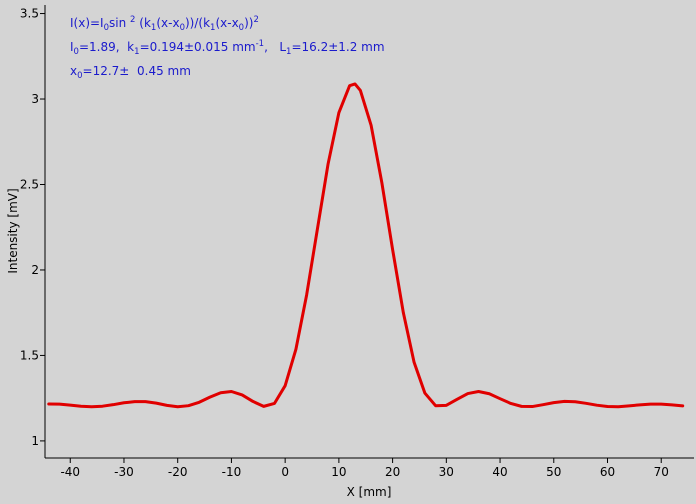  I want to click on annotation-part: , L, so click(275, 47).